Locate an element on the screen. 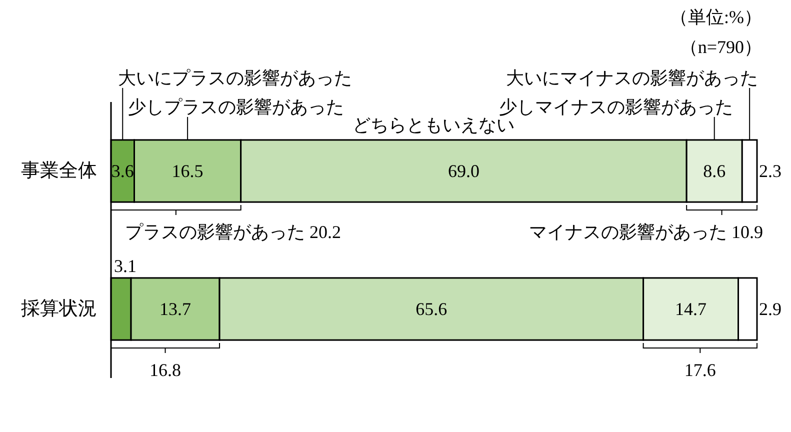  series-label: どちらともいえない is located at coordinates (433, 124).